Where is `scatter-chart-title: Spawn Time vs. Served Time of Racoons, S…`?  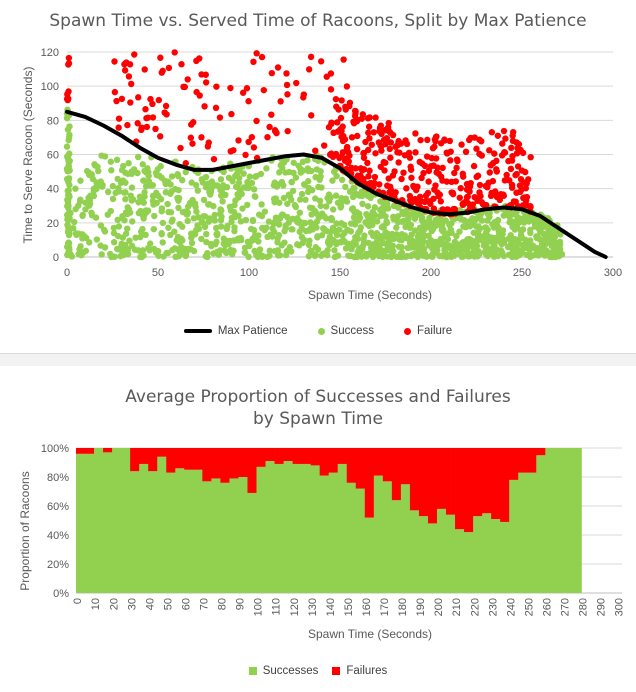 scatter-chart-title: Spawn Time vs. Served Time of Racoons, S… is located at coordinates (318, 21).